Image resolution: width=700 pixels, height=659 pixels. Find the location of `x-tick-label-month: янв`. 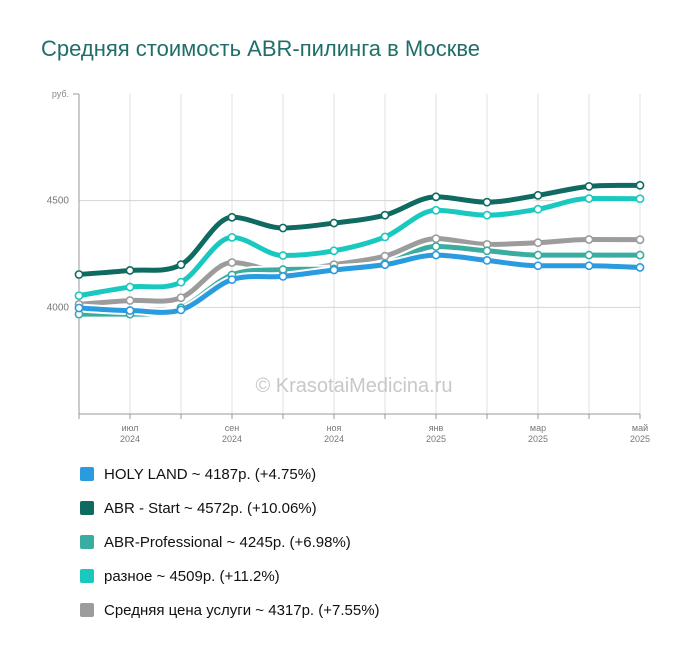

x-tick-label-month: янв is located at coordinates (436, 428).